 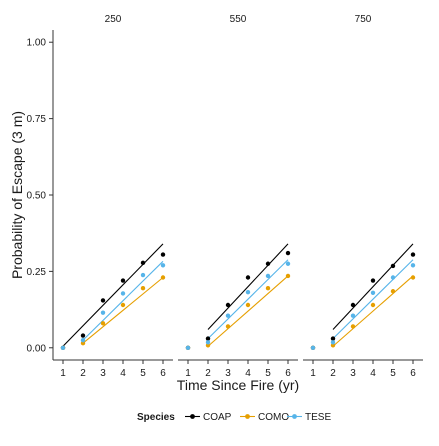 What do you see at coordinates (17, 195) in the screenshot?
I see `y-axis-title: Probability of Escape (3 m)` at bounding box center [17, 195].